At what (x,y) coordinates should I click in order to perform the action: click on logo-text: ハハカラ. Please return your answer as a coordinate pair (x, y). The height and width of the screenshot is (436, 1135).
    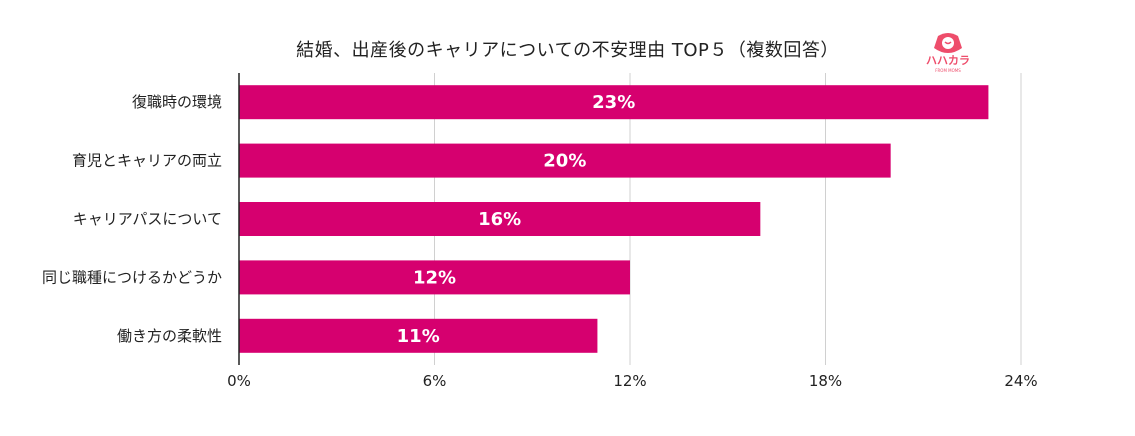
    Looking at the image, I should click on (948, 60).